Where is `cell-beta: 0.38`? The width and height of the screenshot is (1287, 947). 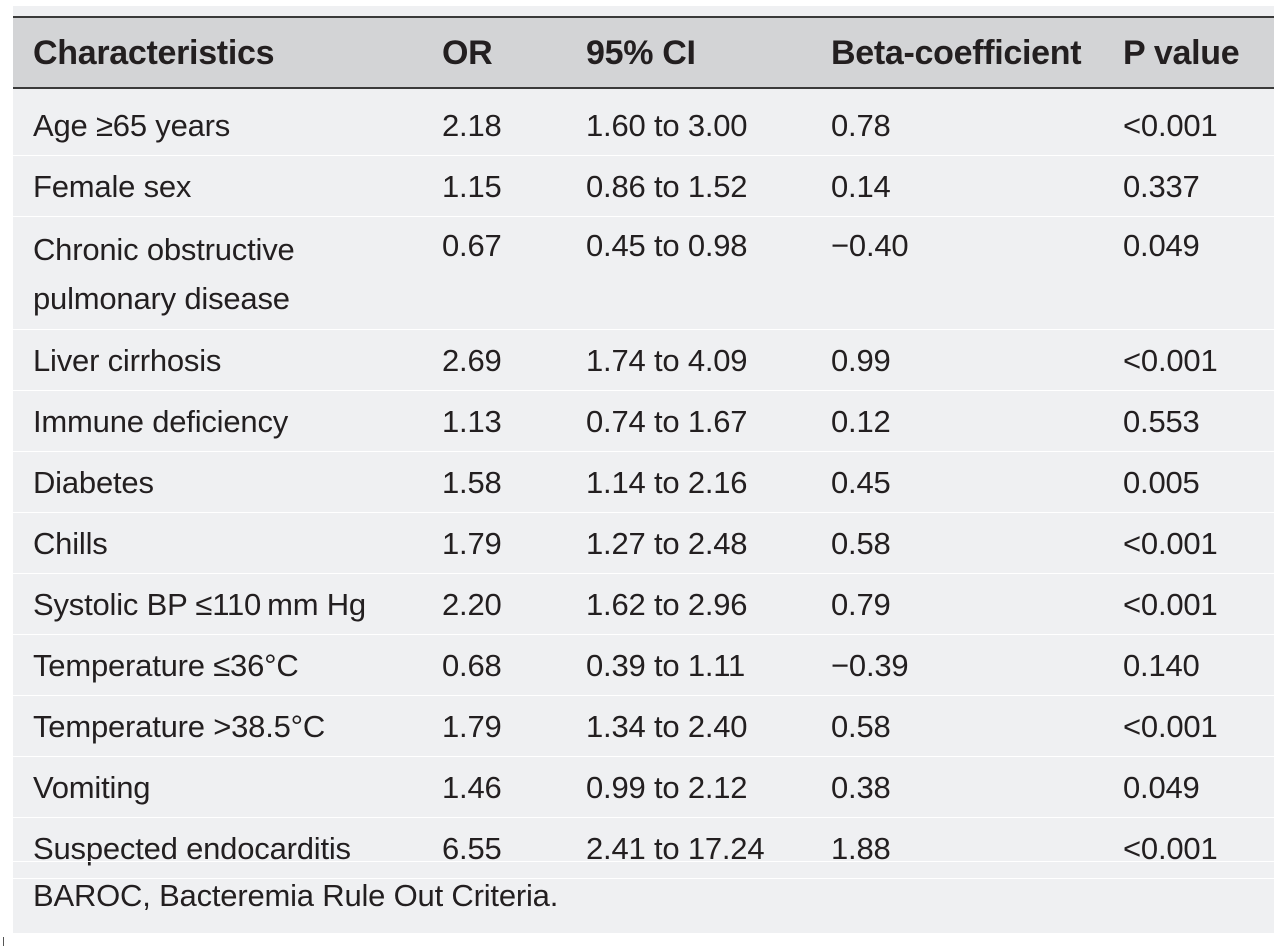 cell-beta: 0.38 is located at coordinates (957, 787).